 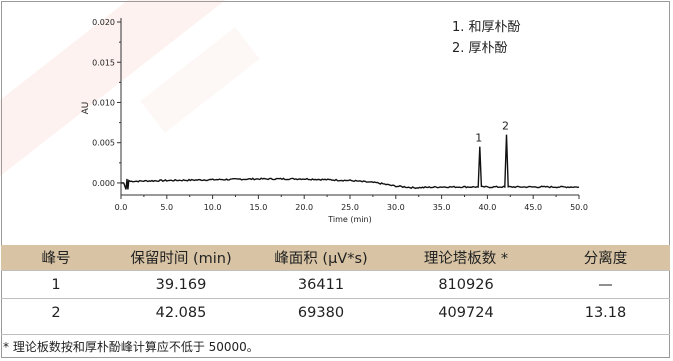 What do you see at coordinates (121, 207) in the screenshot?
I see `x-tick-label: 0.0` at bounding box center [121, 207].